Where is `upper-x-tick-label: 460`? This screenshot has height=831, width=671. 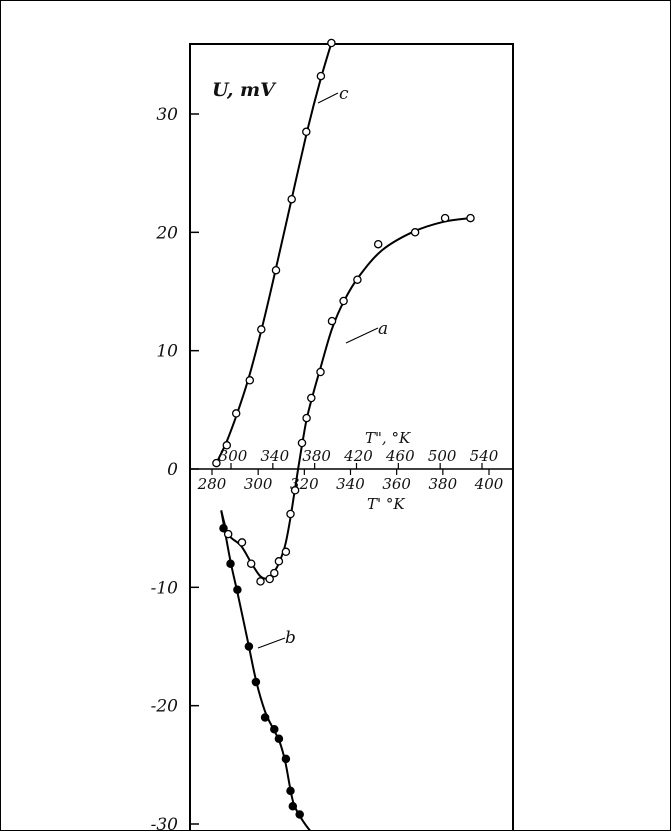 upper-x-tick-label: 460 is located at coordinates (400, 456).